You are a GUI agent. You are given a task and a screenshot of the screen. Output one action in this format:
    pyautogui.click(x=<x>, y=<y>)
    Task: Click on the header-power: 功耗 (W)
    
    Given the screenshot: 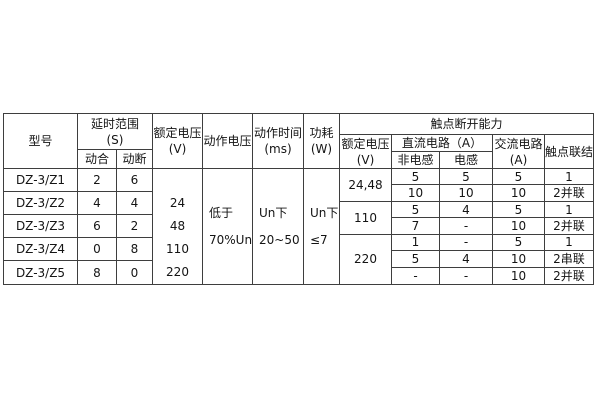 What is the action you would take?
    pyautogui.click(x=322, y=141)
    